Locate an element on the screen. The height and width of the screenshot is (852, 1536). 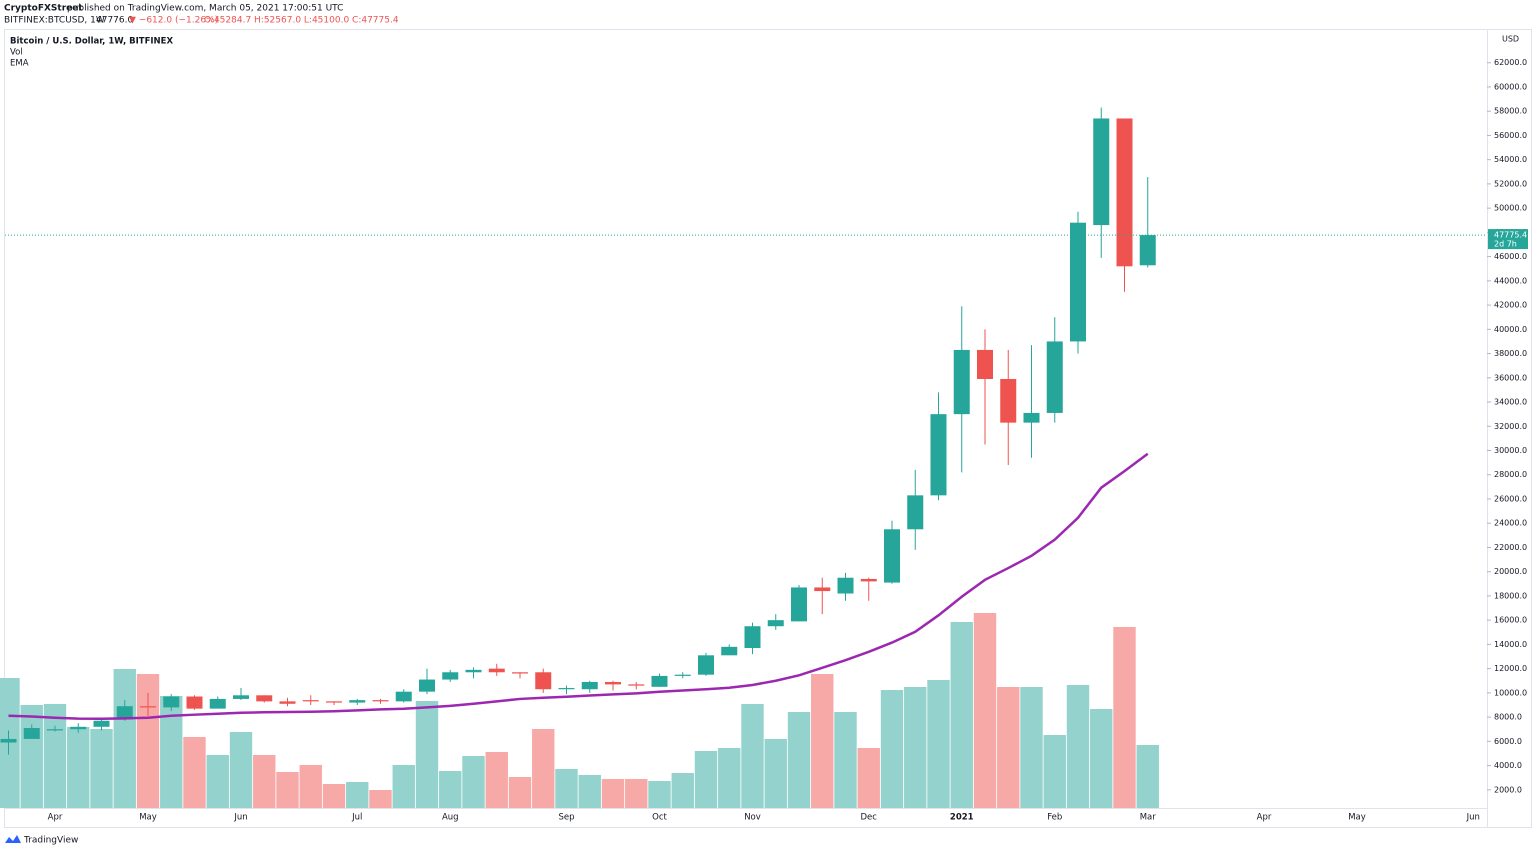
y-tick-label: 58000.0 is located at coordinates (1510, 111).